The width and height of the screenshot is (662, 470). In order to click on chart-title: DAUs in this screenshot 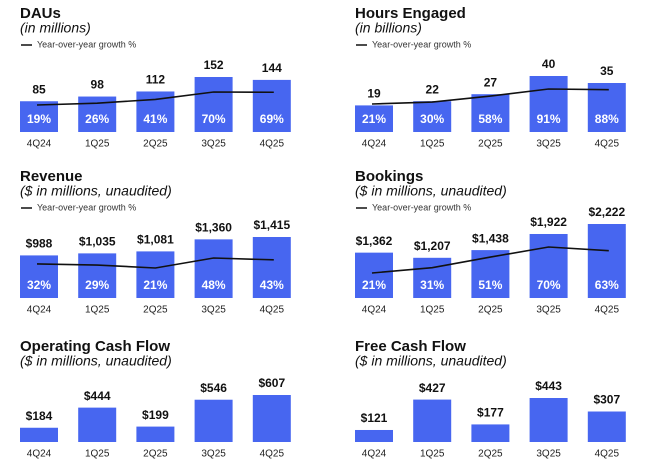, I will do `click(40, 13)`.